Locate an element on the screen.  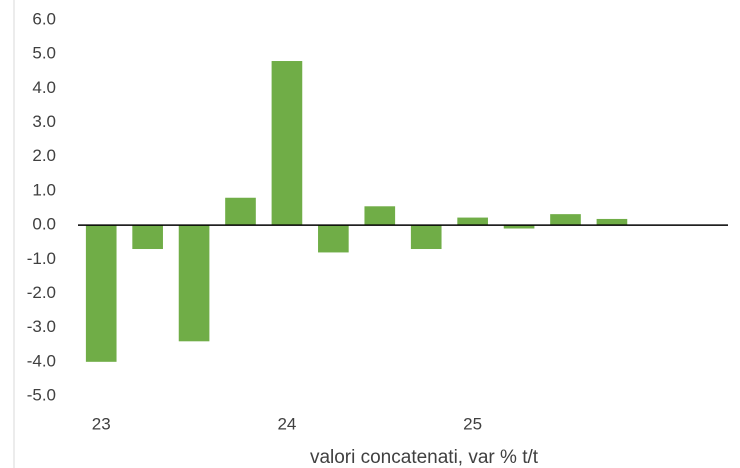
y-tick-label: -3.0 is located at coordinates (41, 326).